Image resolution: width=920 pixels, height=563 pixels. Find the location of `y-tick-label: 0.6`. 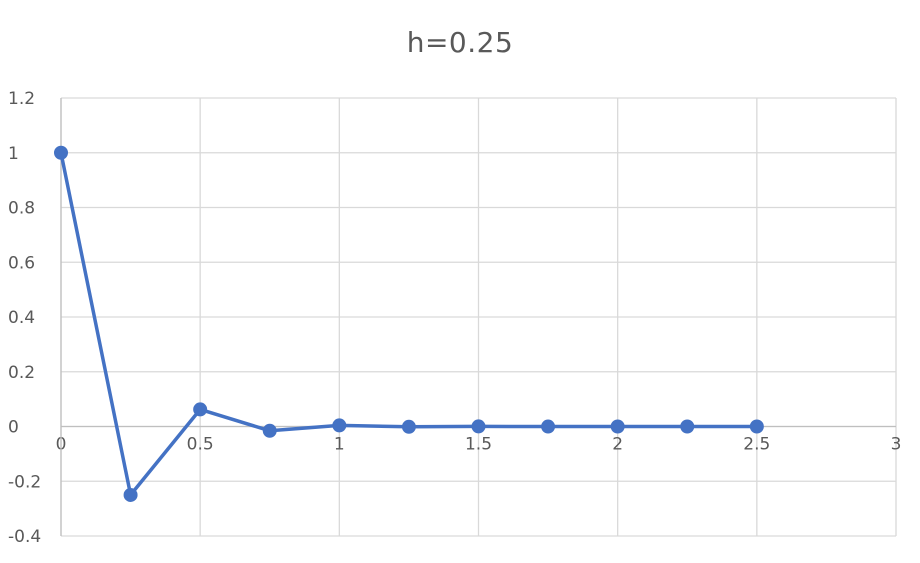

y-tick-label: 0.6 is located at coordinates (21, 263).